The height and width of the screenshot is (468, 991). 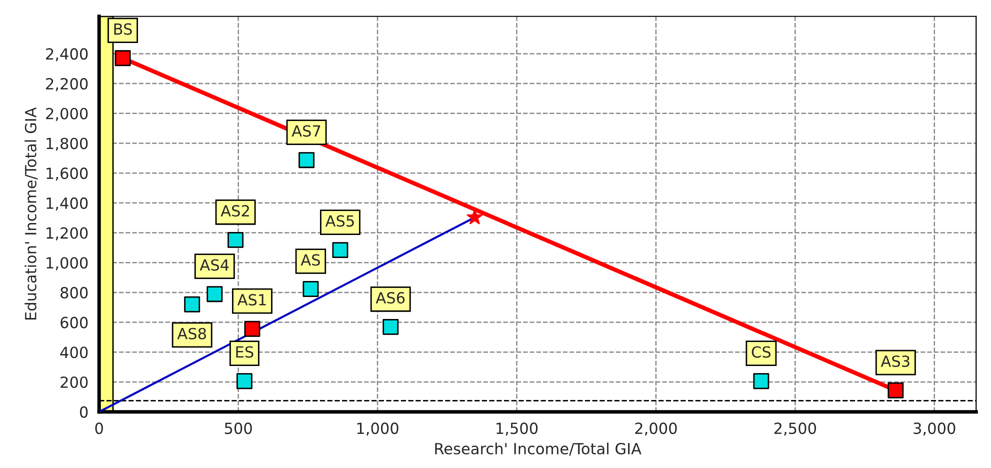 What do you see at coordinates (74, 382) in the screenshot?
I see `y-tick-label: 200` at bounding box center [74, 382].